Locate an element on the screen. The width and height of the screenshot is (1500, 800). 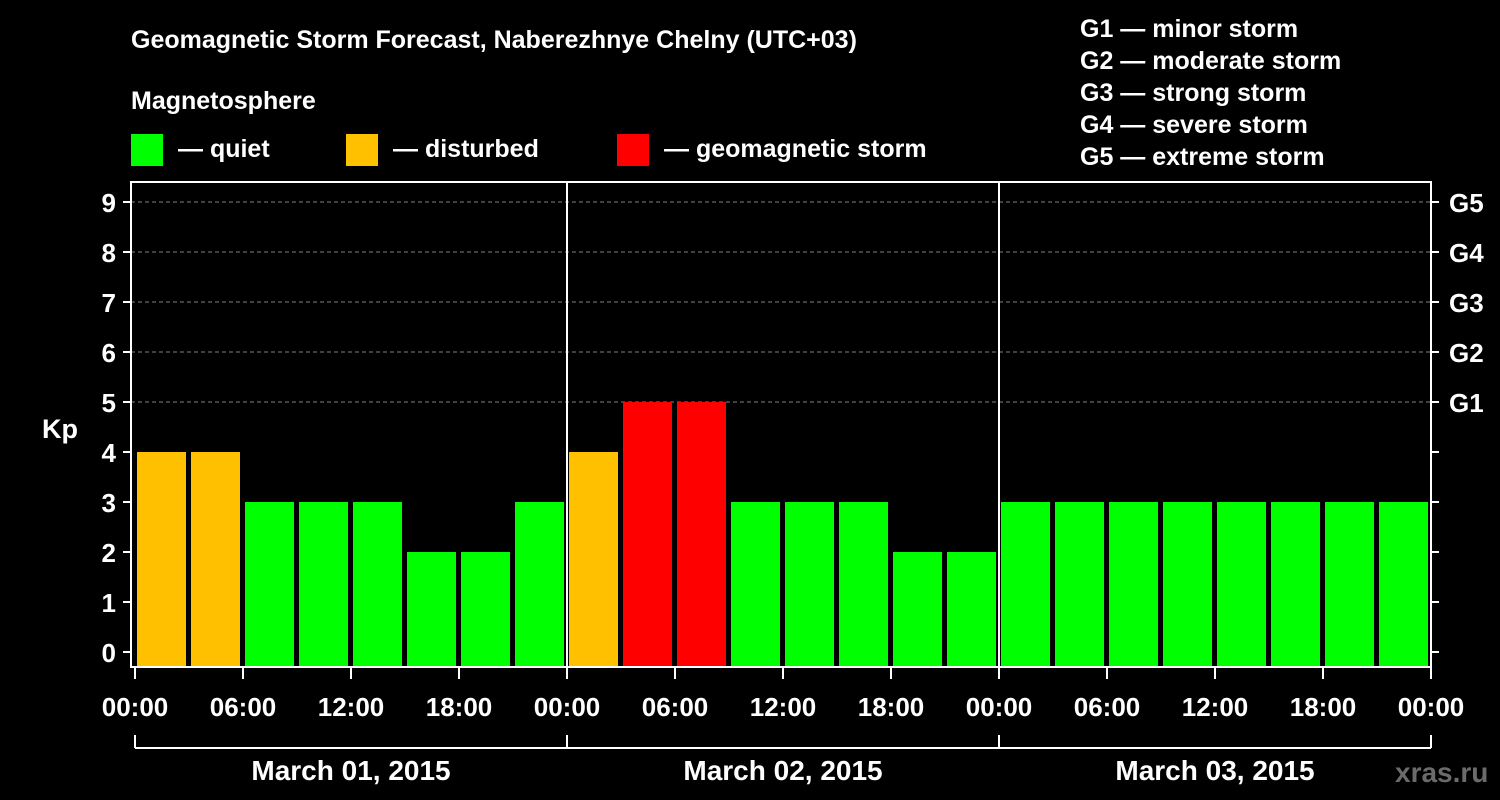
legend-title: Magnetosphere is located at coordinates (223, 101).